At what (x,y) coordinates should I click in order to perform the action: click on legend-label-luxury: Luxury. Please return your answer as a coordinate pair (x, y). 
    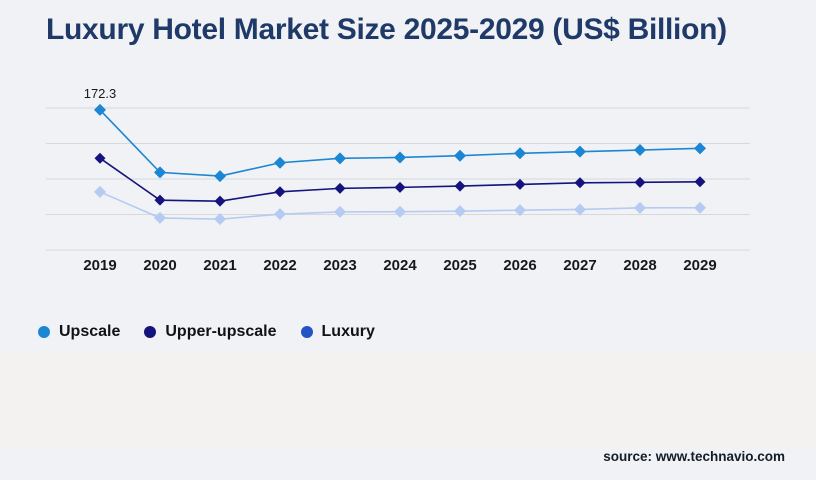
    Looking at the image, I should click on (348, 331).